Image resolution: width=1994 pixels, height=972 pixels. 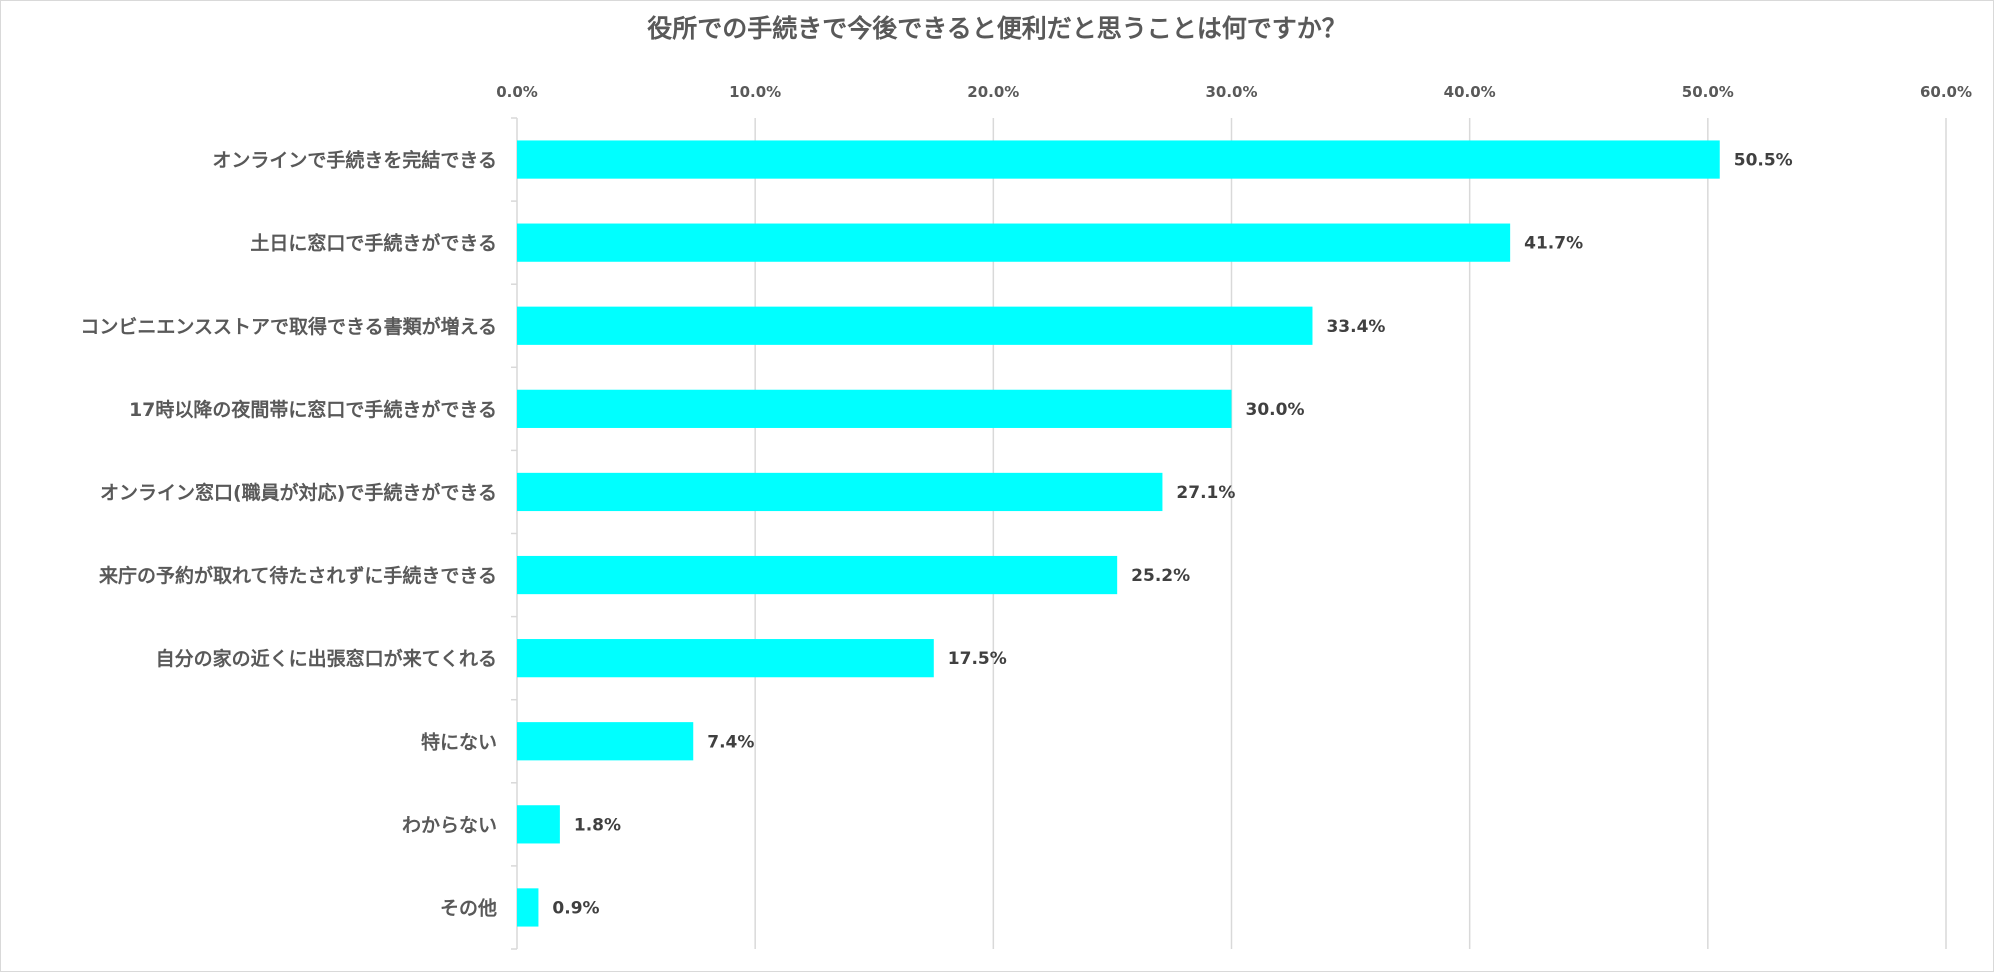 What do you see at coordinates (1205, 493) in the screenshot?
I see `data-label: 27.1%` at bounding box center [1205, 493].